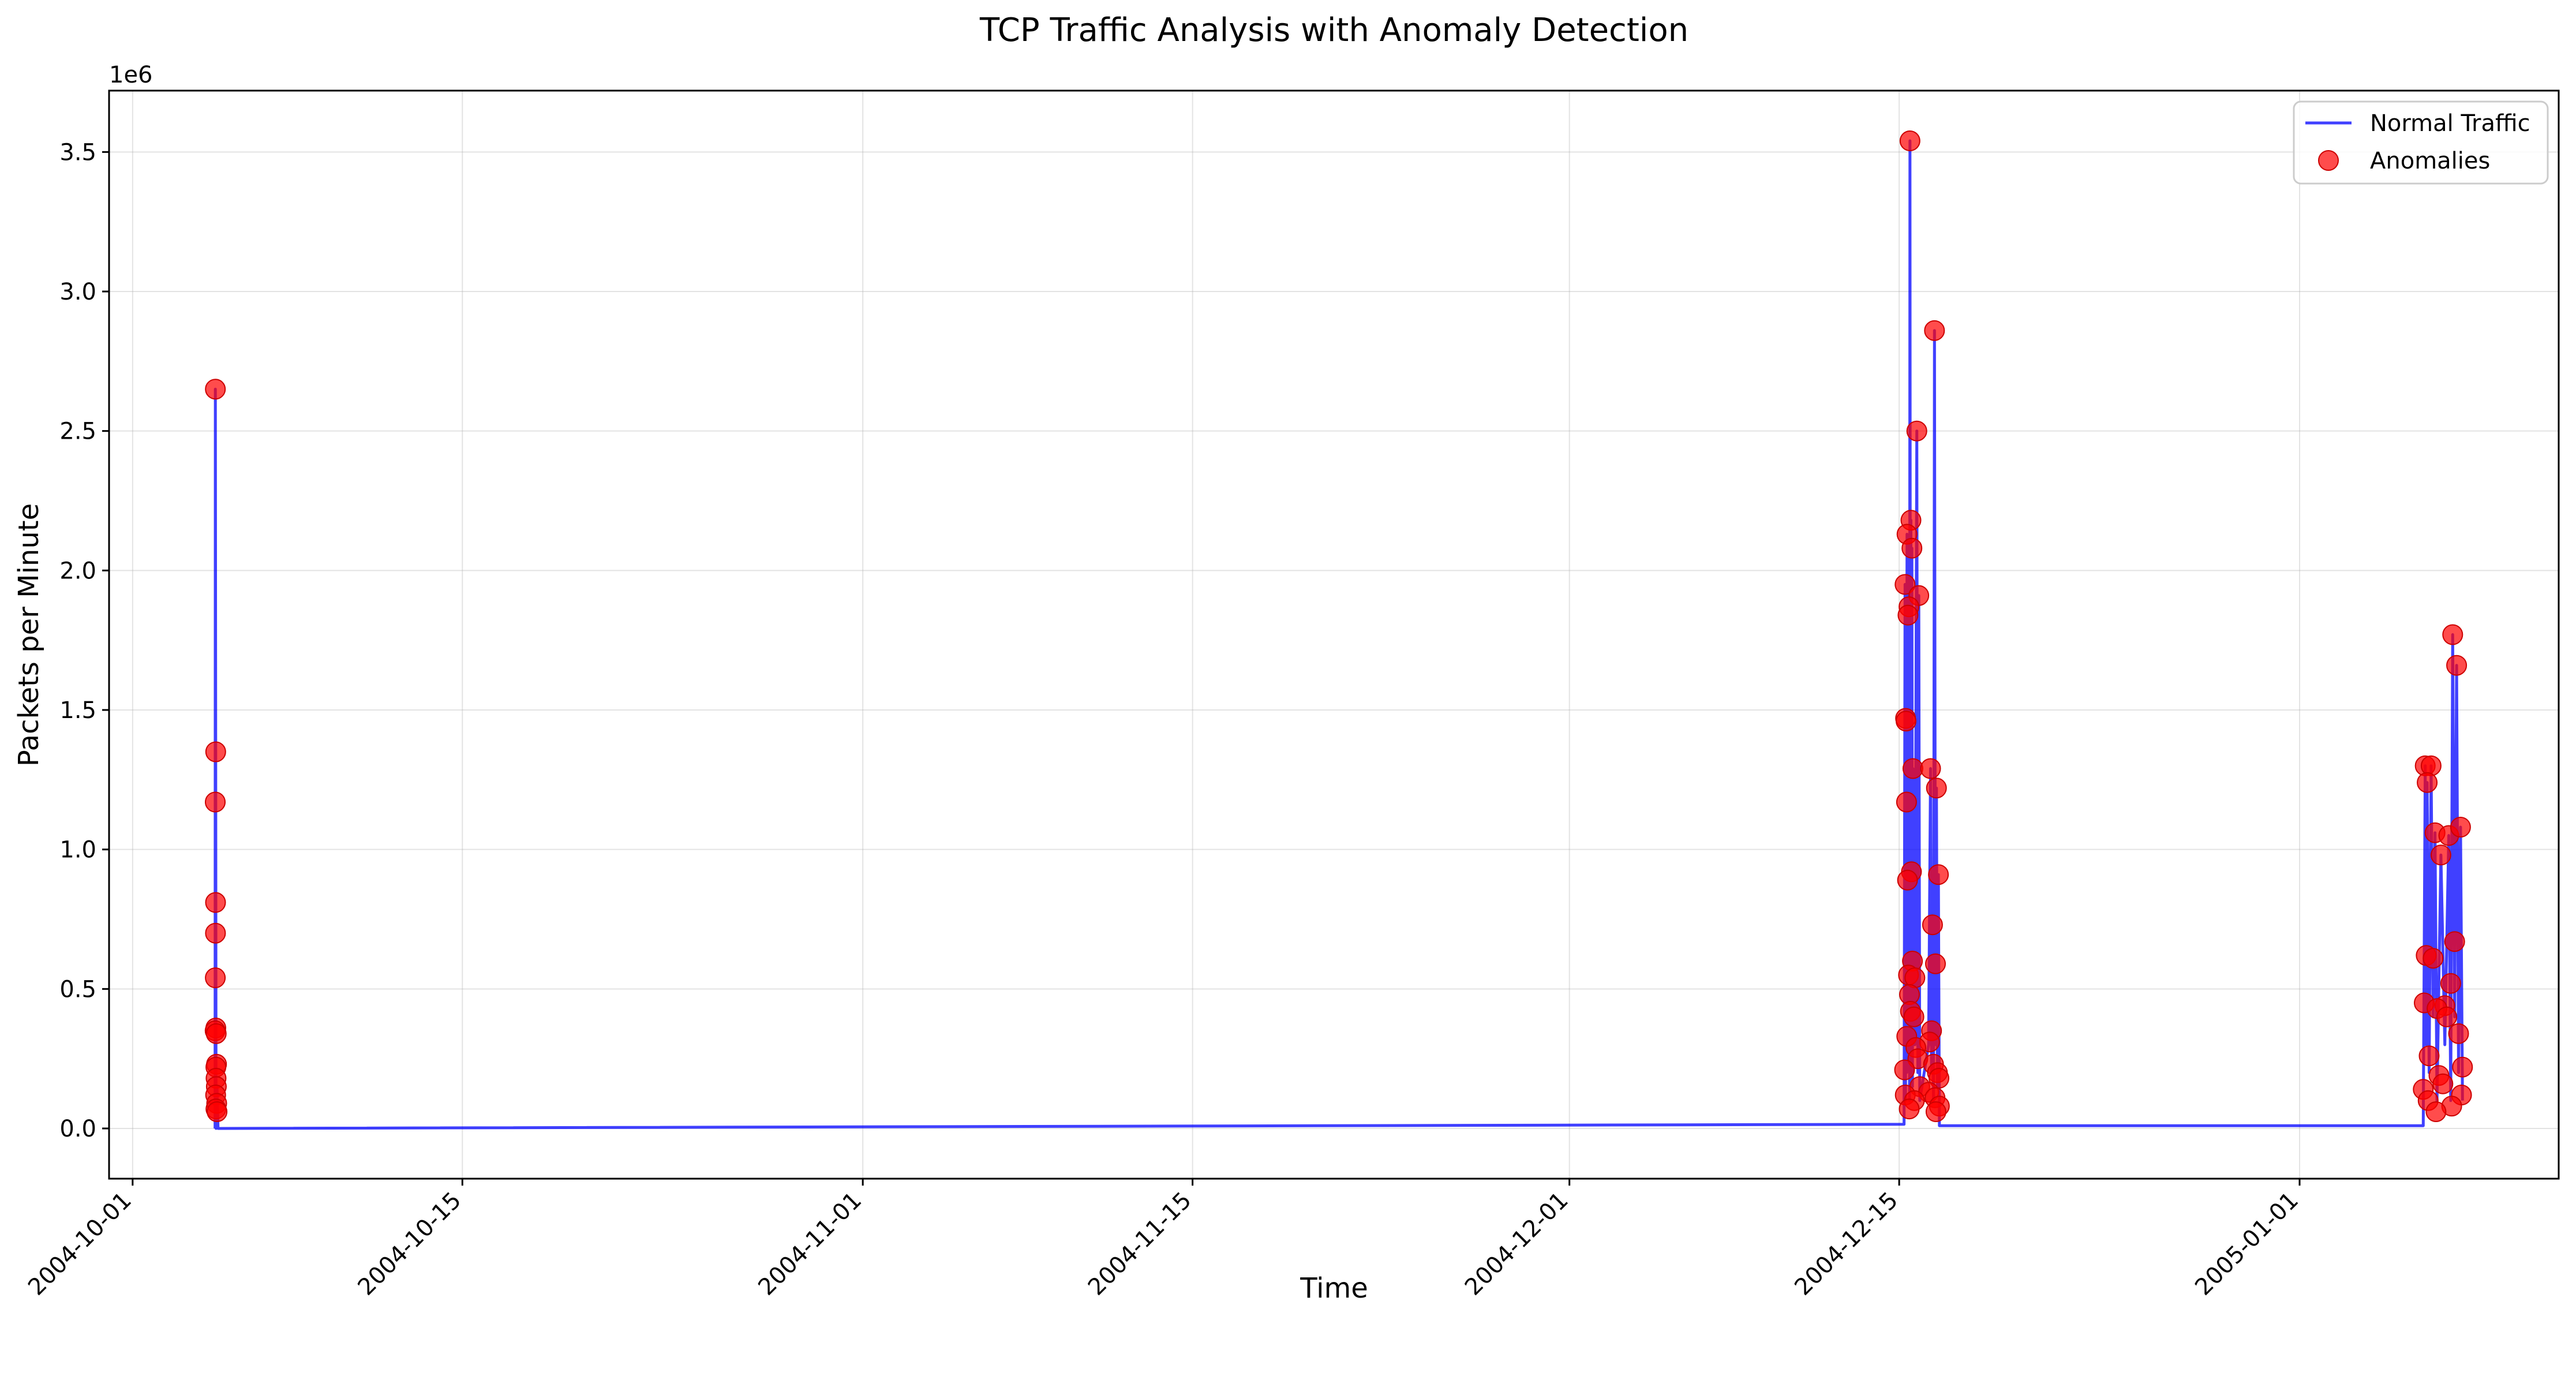 The height and width of the screenshot is (1383, 2576). I want to click on legend: Normal Traffic Anomalies, so click(2421, 142).